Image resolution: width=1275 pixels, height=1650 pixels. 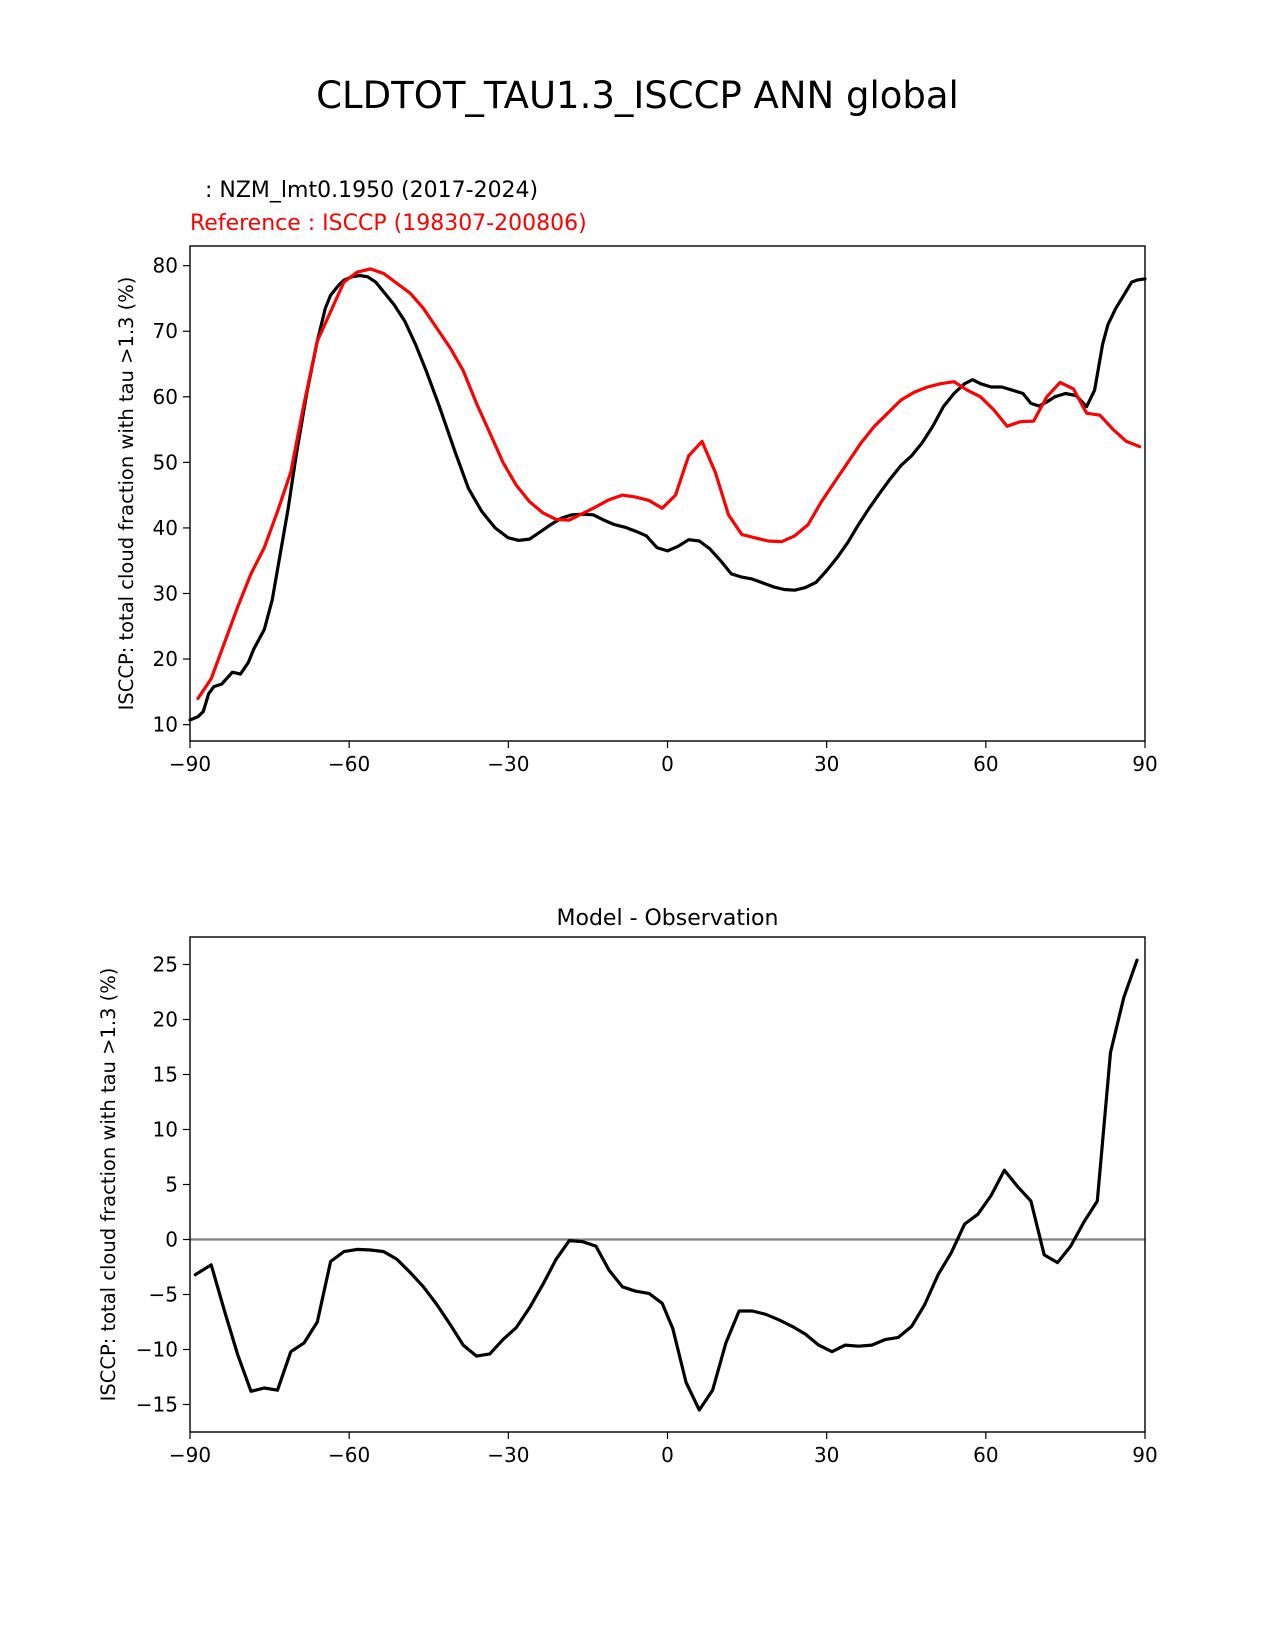 I want to click on y-tick-label: −15, so click(x=157, y=1405).